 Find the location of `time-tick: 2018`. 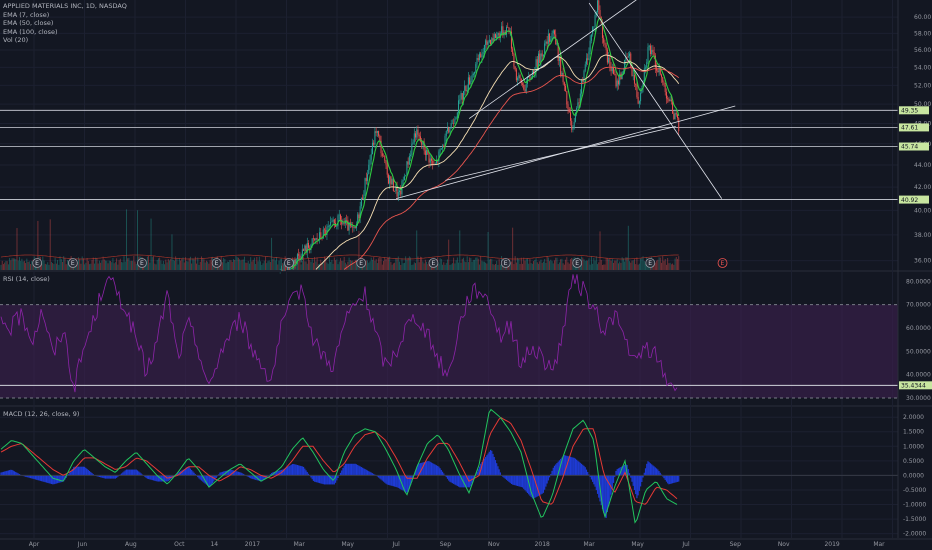

time-tick: 2018 is located at coordinates (542, 544).